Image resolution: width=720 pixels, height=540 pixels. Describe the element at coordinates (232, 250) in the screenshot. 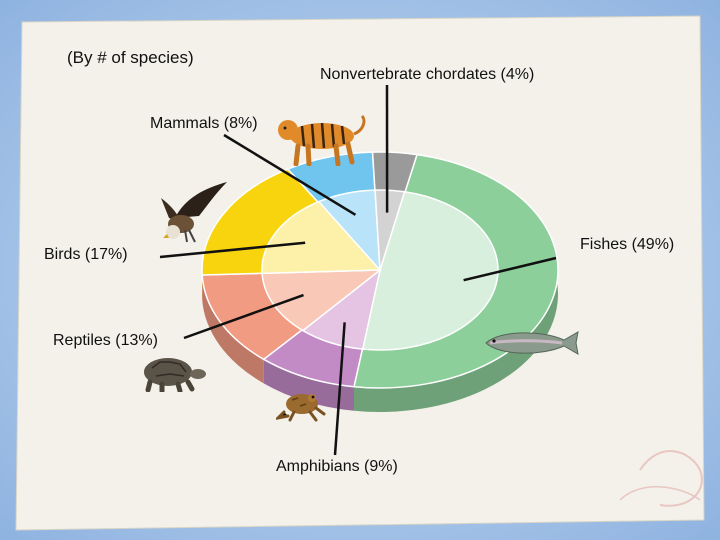

I see `leader-line-birds` at that location.